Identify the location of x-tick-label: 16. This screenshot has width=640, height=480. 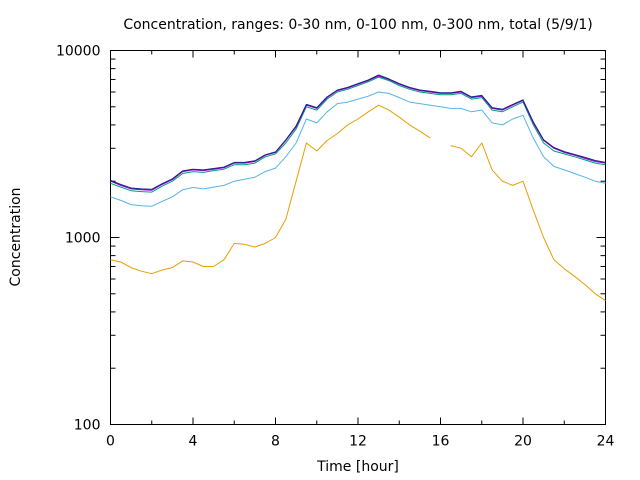
(441, 442).